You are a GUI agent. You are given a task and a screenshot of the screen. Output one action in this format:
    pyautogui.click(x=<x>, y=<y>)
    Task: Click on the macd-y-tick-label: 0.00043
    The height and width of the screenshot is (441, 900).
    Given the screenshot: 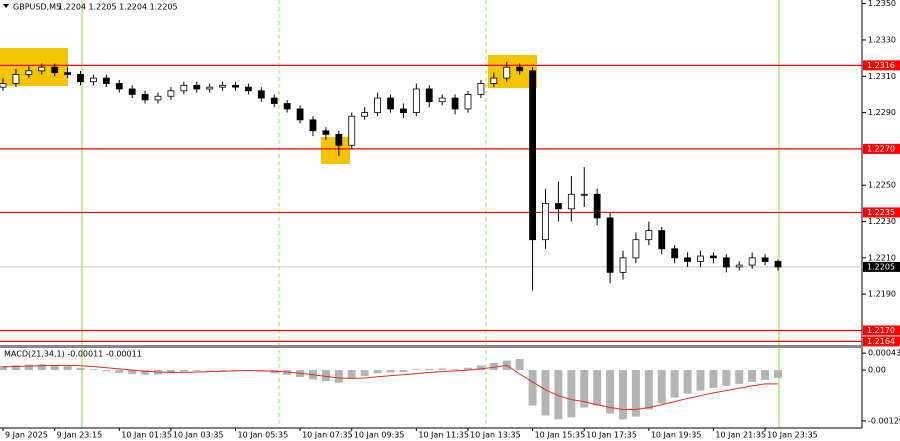 What is the action you would take?
    pyautogui.click(x=884, y=353)
    